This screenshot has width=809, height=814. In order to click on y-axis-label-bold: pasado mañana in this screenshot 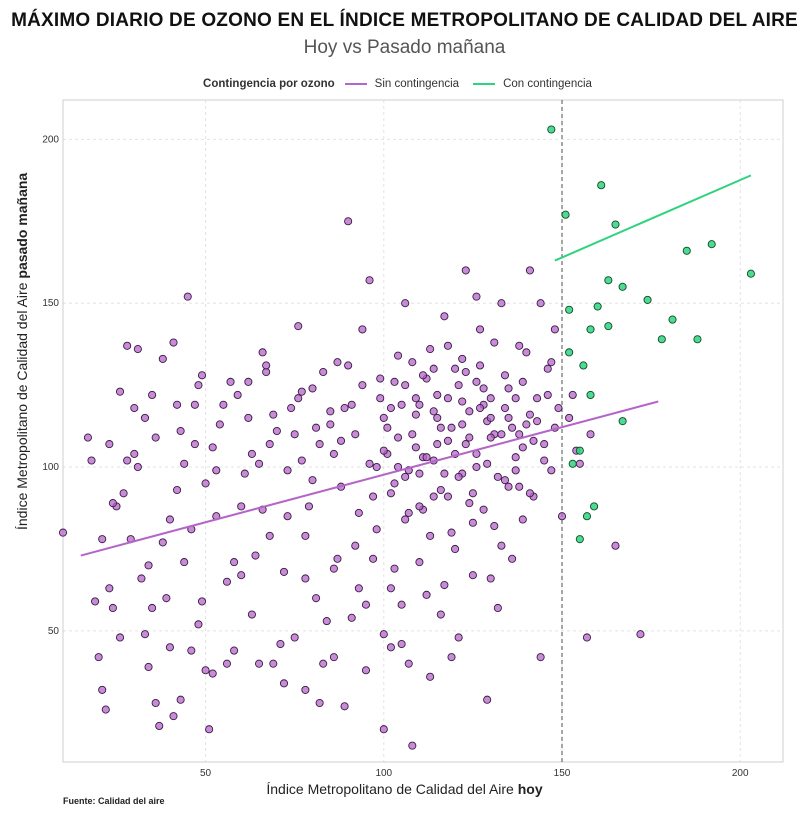, I will do `click(22, 225)`.